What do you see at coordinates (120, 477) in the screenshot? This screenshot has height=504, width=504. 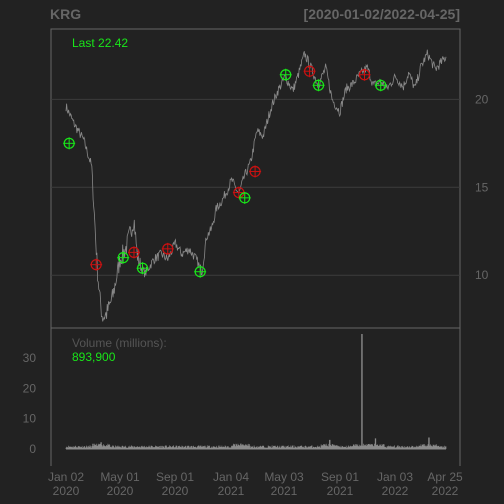 I see `date-tick-label: May 01` at bounding box center [120, 477].